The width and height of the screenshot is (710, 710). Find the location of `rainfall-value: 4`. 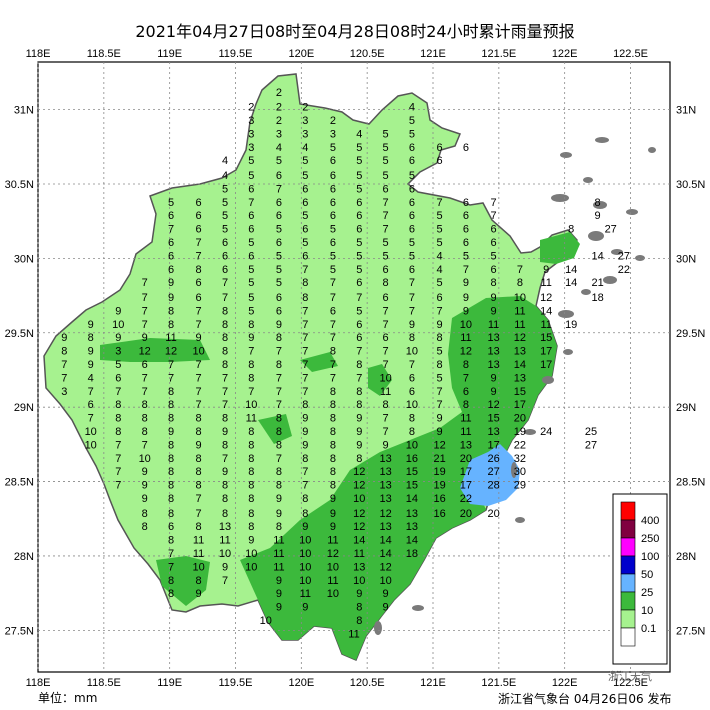

rainfall-value: 4 is located at coordinates (225, 161).